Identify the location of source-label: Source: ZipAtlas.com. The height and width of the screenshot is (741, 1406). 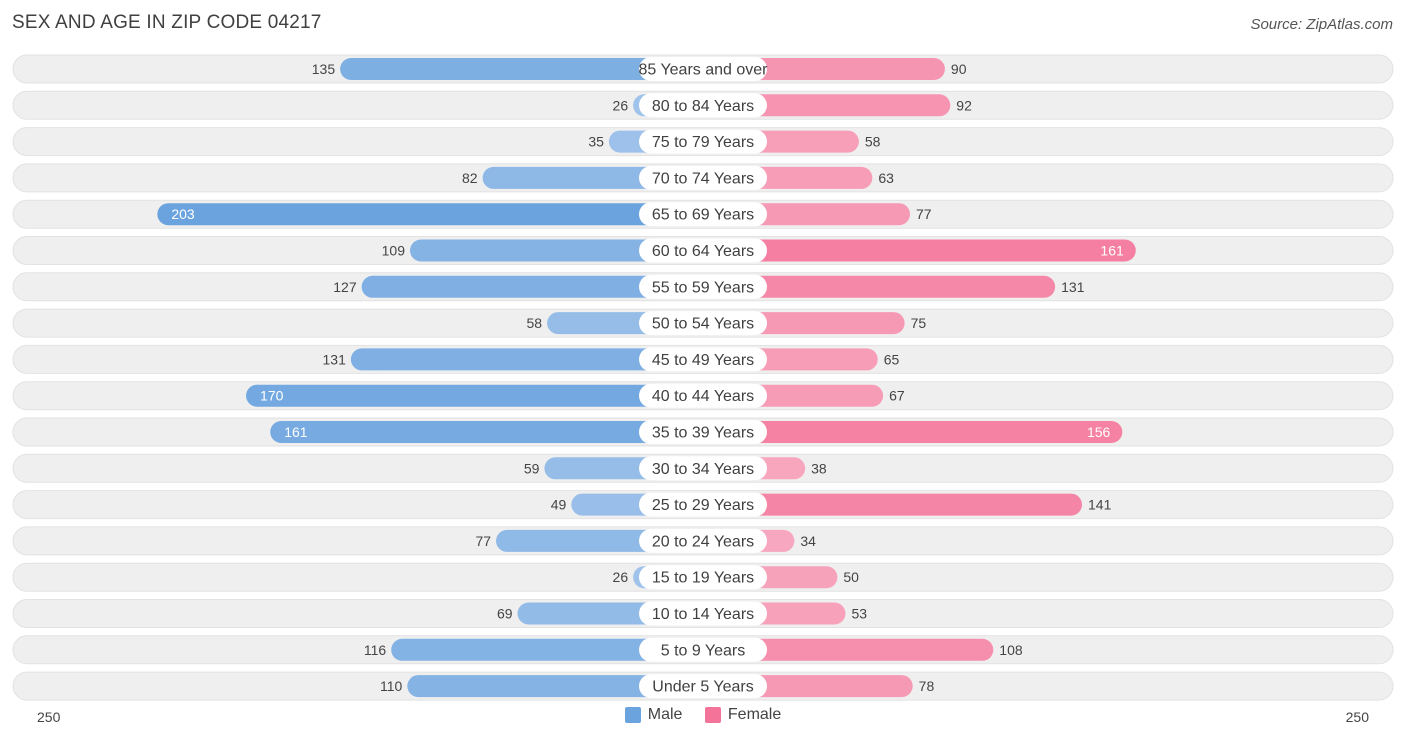
(1321, 24).